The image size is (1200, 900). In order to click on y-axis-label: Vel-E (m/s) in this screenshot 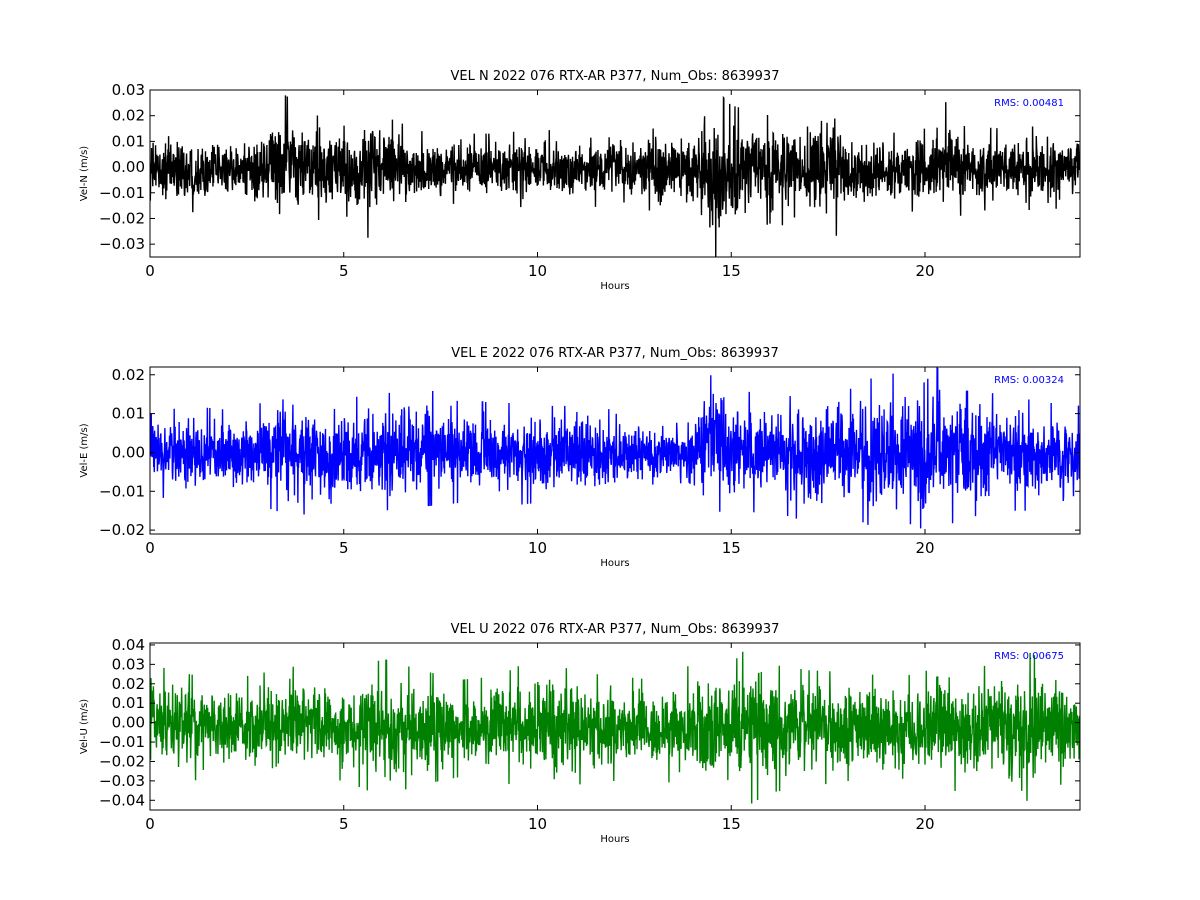, I will do `click(84, 450)`.